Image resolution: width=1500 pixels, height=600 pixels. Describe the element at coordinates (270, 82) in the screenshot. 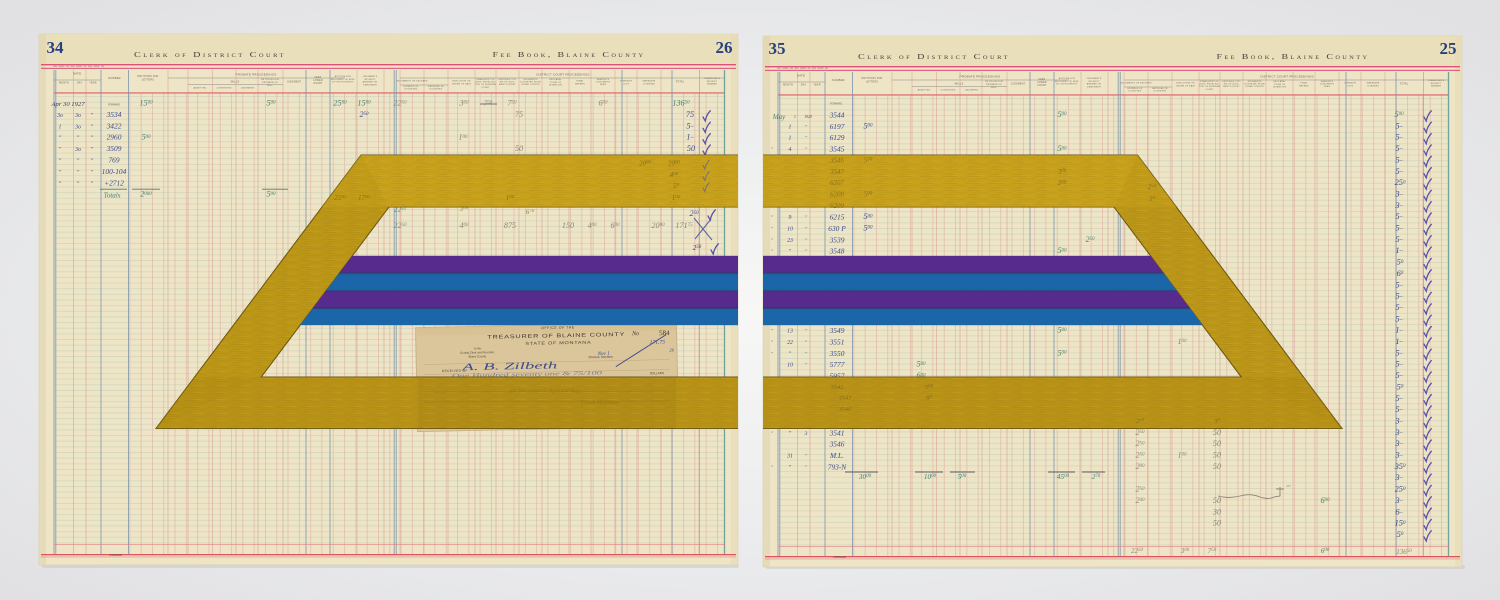

I see `svg-text: PROBATE OF` at that location.